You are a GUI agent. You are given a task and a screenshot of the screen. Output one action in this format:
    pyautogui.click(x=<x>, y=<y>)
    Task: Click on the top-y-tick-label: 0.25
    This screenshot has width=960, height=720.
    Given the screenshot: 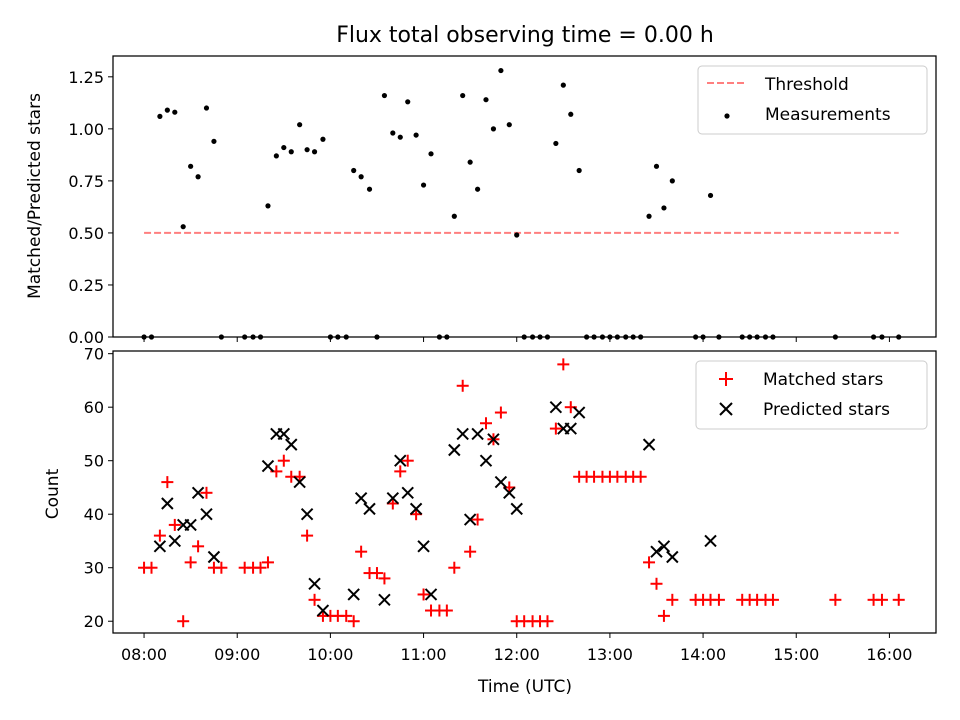 What is the action you would take?
    pyautogui.click(x=86, y=285)
    